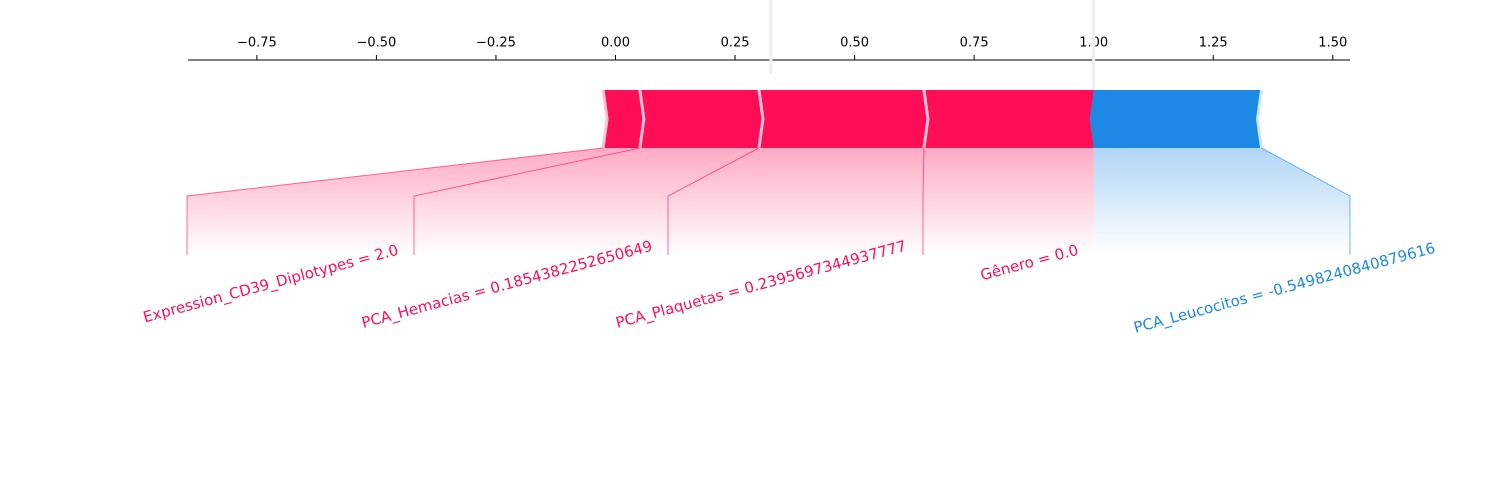 This screenshot has width=1500, height=500. I want to click on x-tick-label: 0.25, so click(735, 43).